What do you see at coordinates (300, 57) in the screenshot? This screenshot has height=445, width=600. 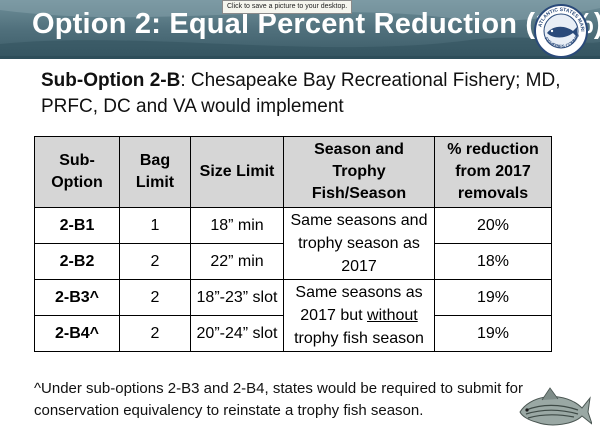 I see `banner-divider` at bounding box center [300, 57].